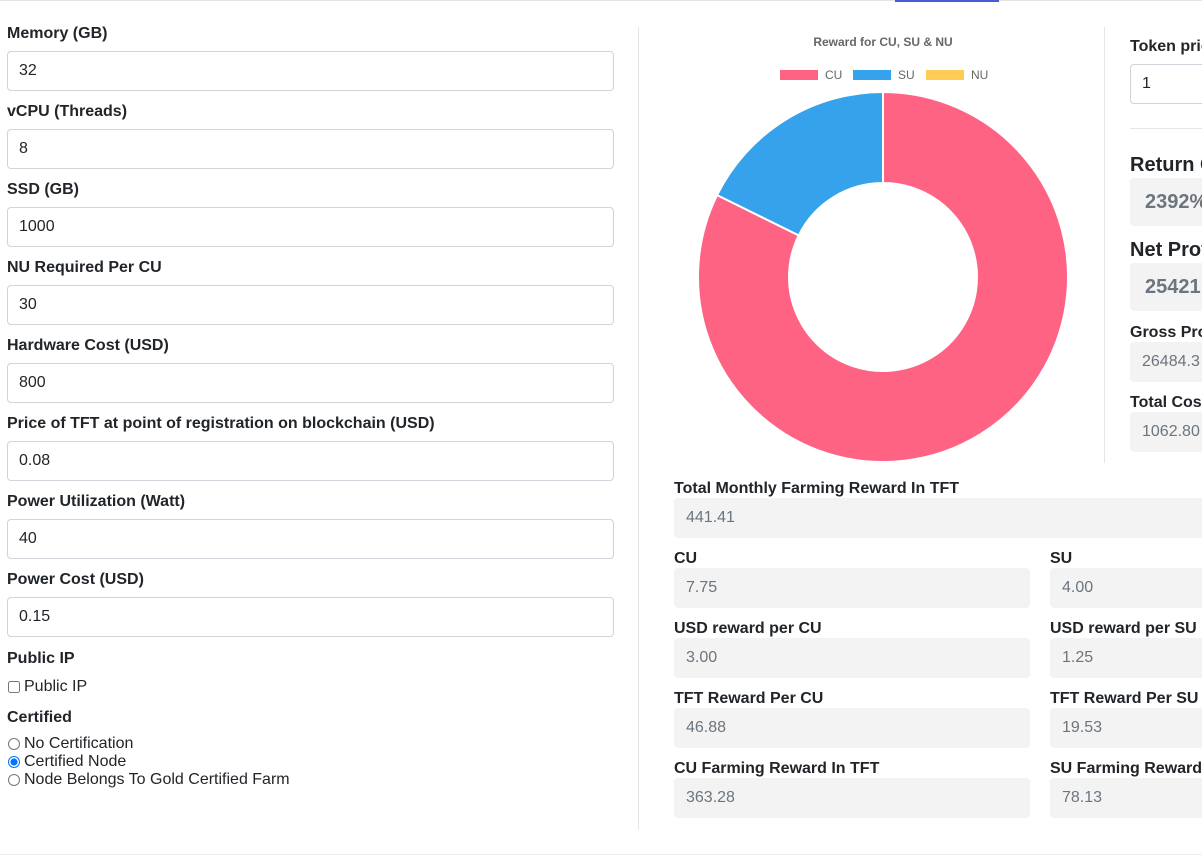 Image resolution: width=1202 pixels, height=865 pixels. I want to click on legend-item-su: SU, so click(884, 75).